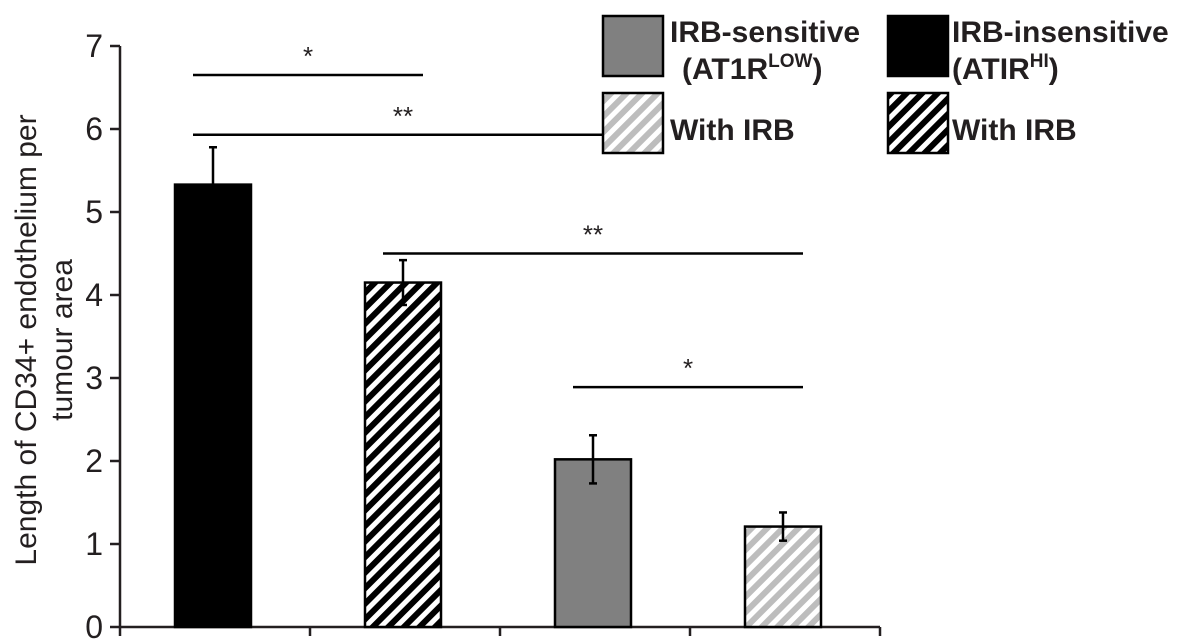 Image resolution: width=1194 pixels, height=643 pixels. I want to click on y-axis-label-line-2: tumour area, so click(62, 340).